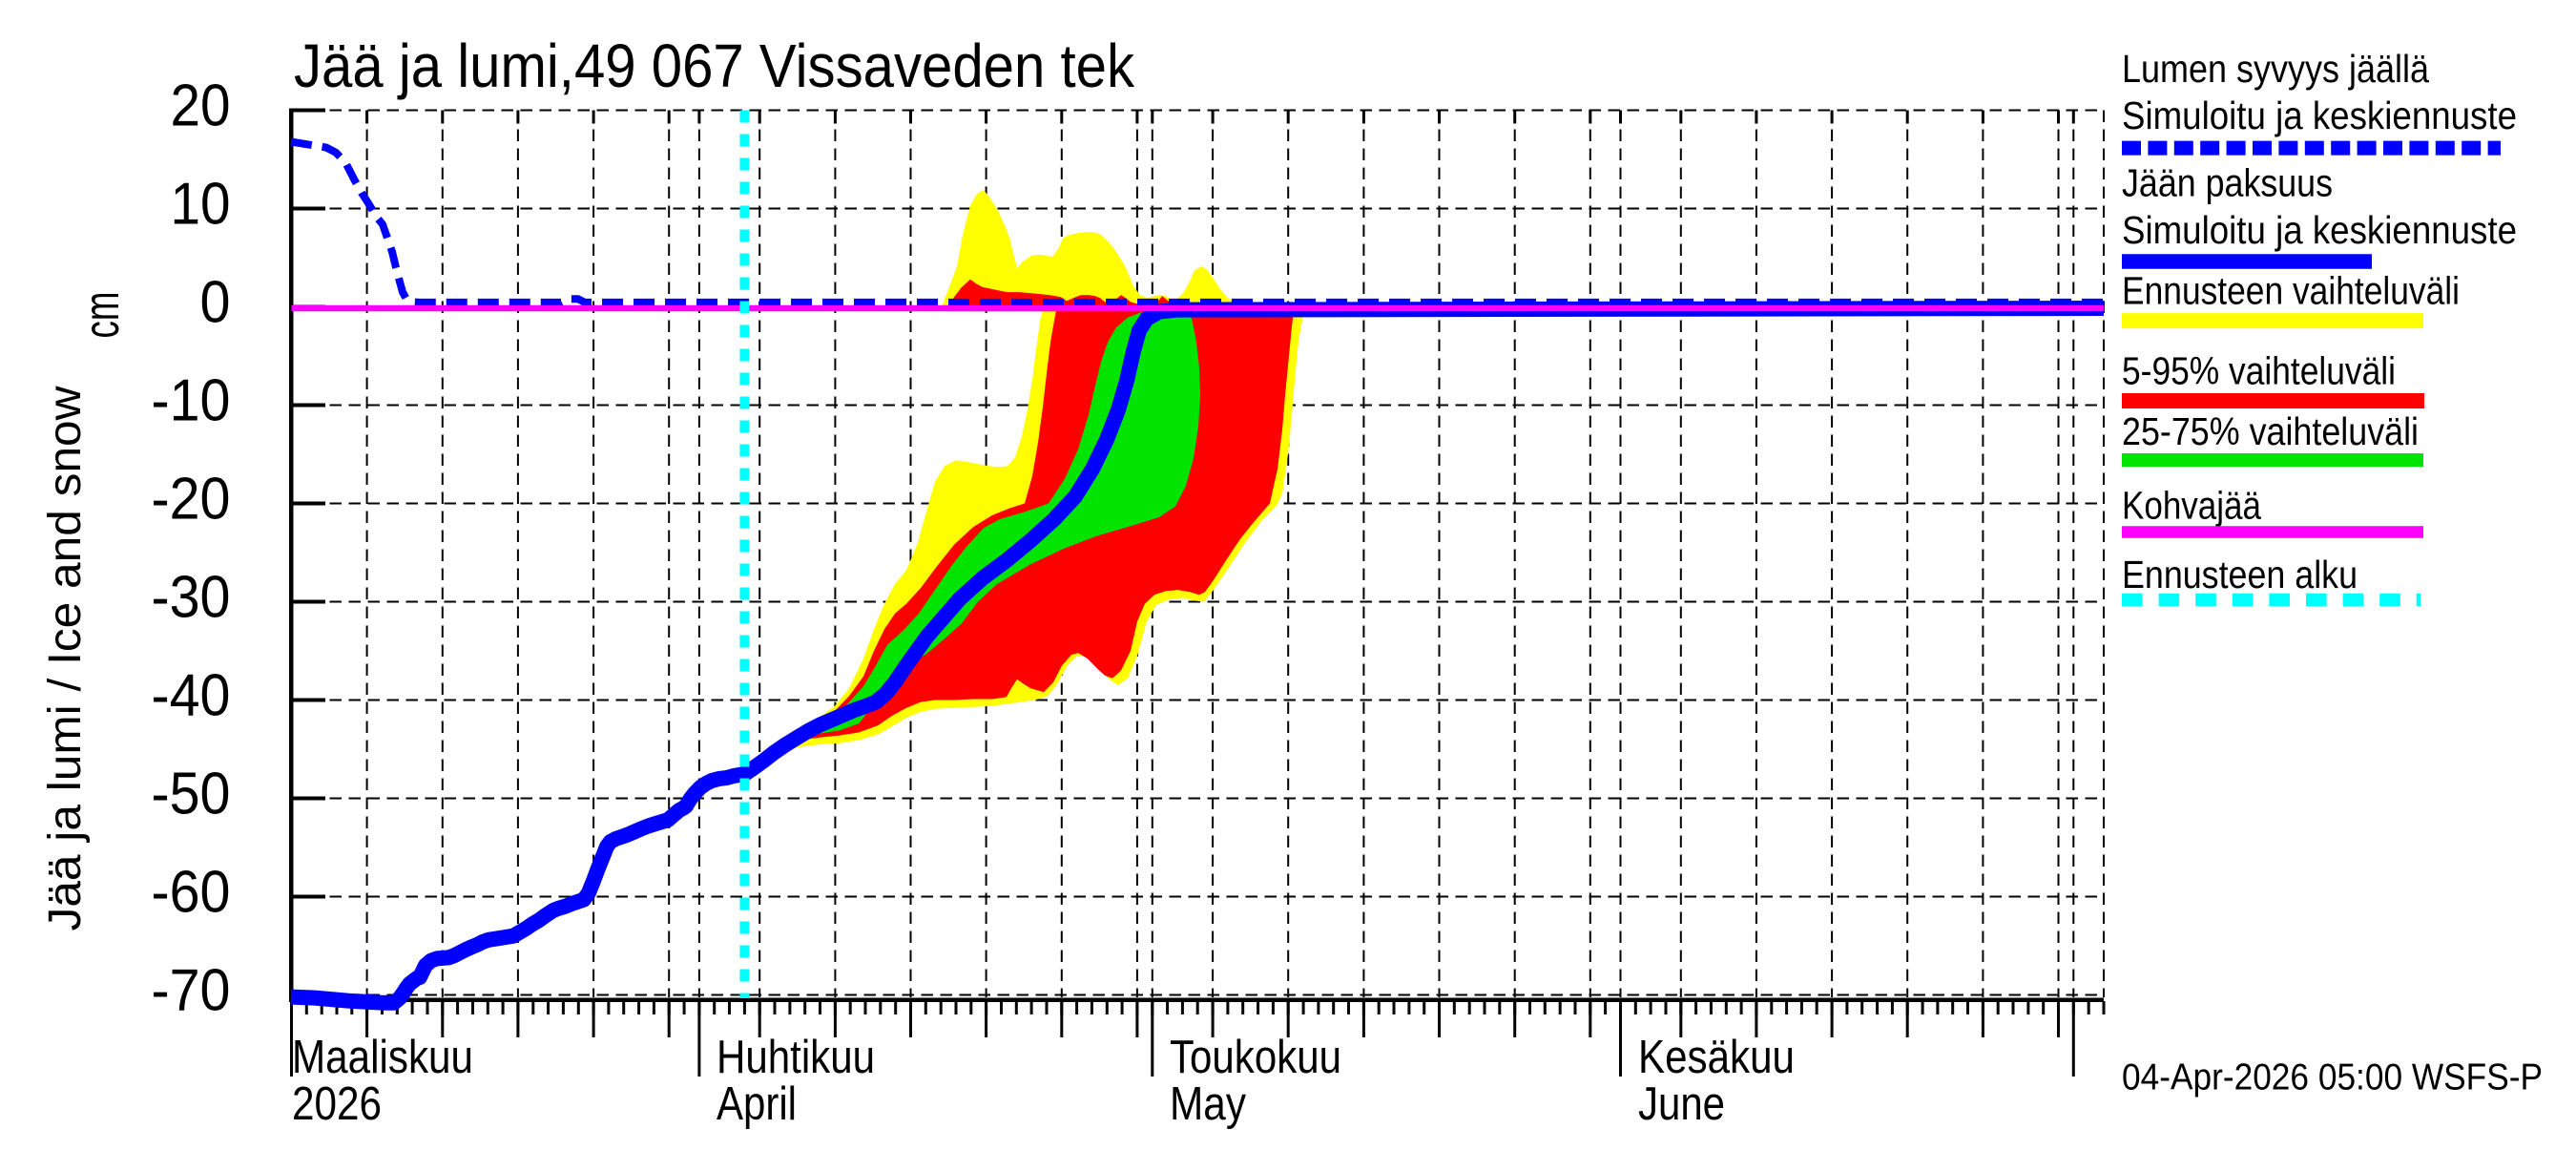  Describe the element at coordinates (1716, 1057) in the screenshot. I see `svg-text: Kesäkuu` at that location.